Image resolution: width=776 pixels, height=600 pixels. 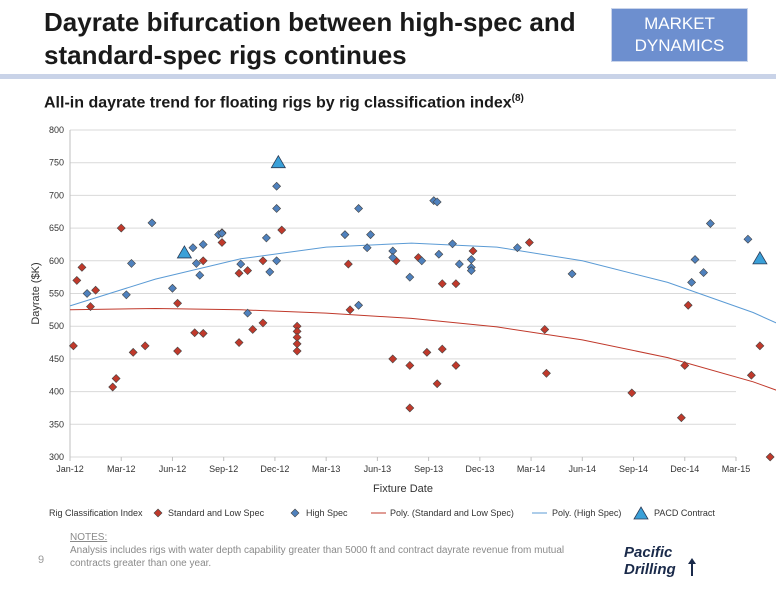 I want to click on point-pacd-contract, so click(x=760, y=258).